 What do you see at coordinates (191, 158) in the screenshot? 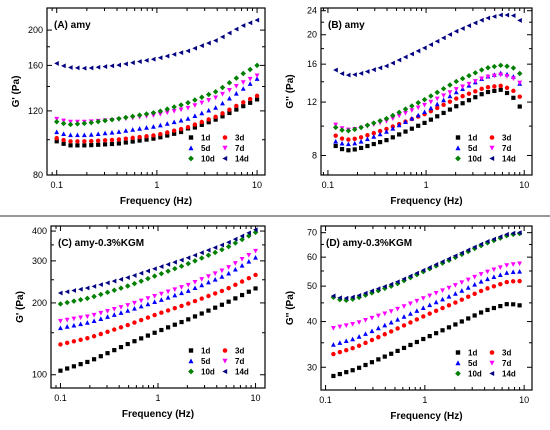
I see `legend-marker` at bounding box center [191, 158].